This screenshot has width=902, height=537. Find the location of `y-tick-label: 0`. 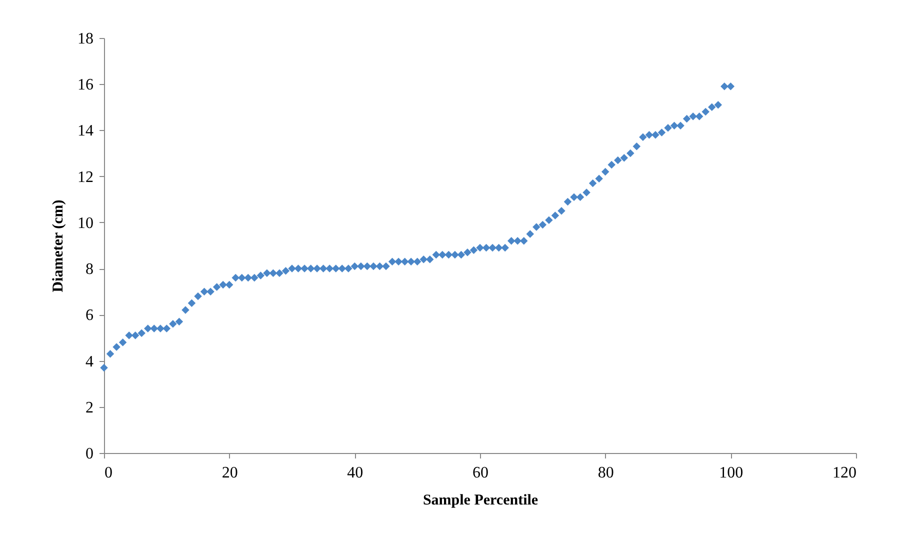

y-tick-label: 0 is located at coordinates (90, 454).